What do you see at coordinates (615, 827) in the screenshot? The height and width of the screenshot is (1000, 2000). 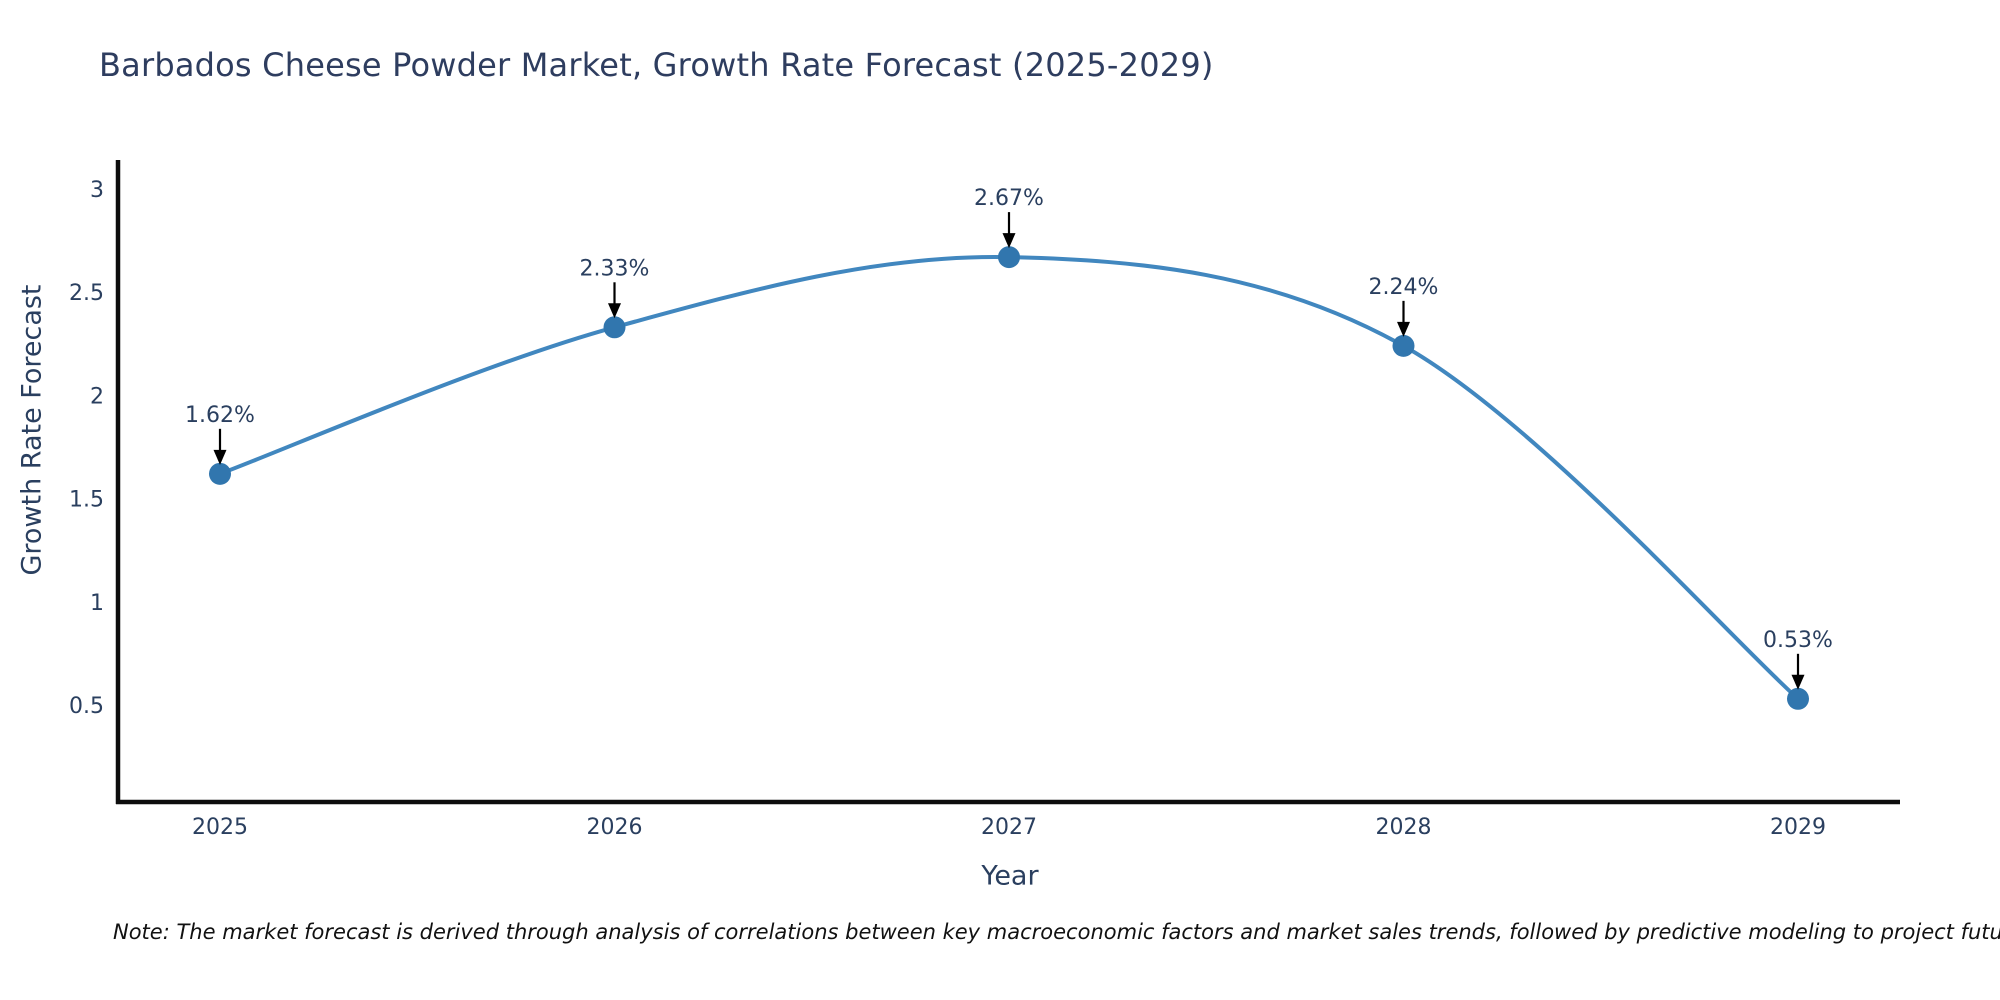 I see `x-tick-label: 2026` at bounding box center [615, 827].